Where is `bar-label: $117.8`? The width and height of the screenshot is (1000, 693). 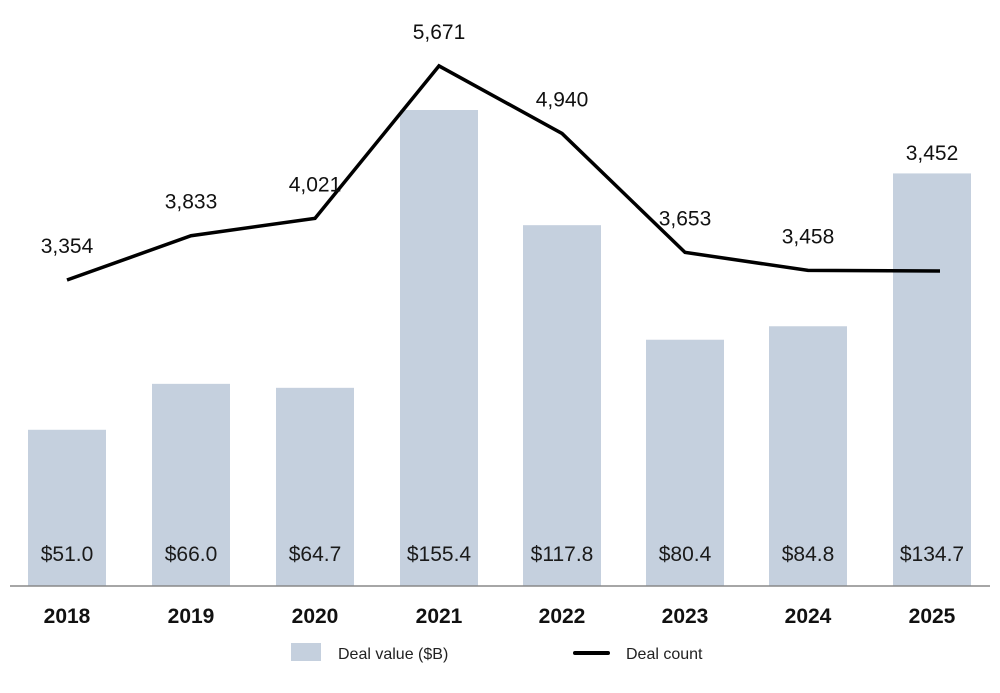 bar-label: $117.8 is located at coordinates (562, 554).